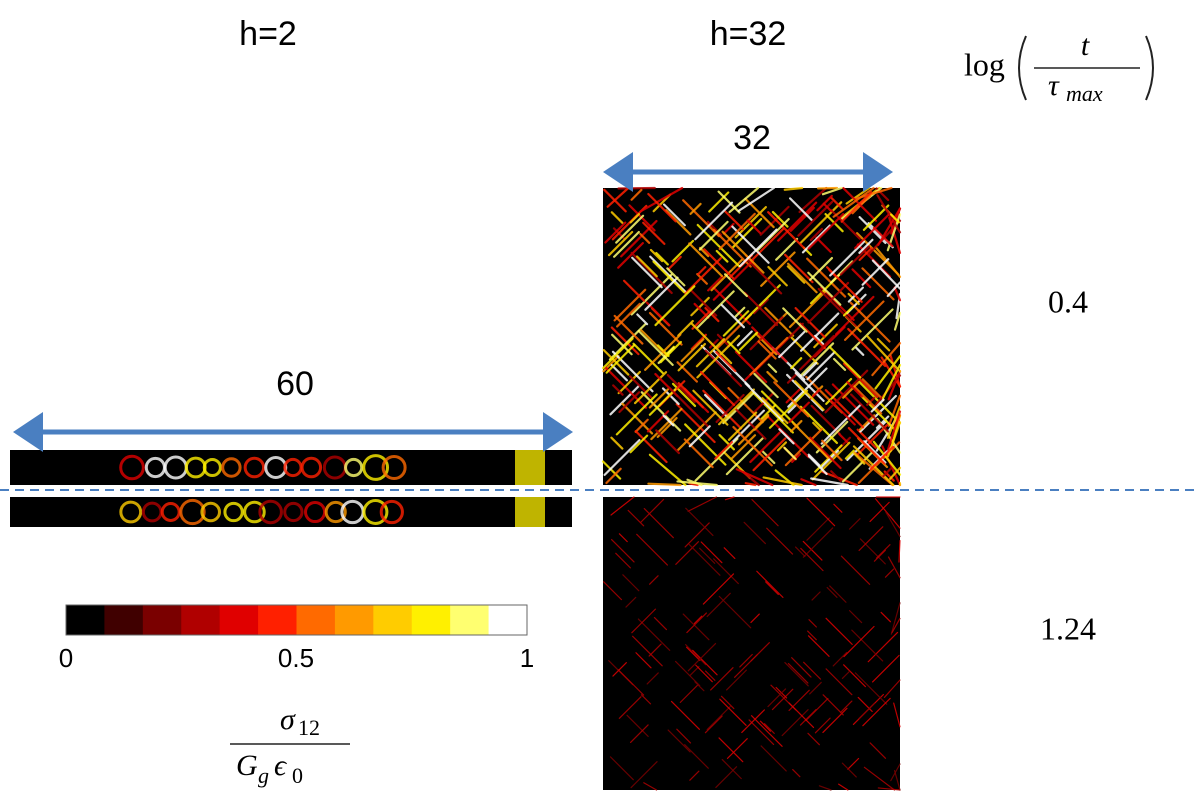 This screenshot has height=794, width=1198. I want to click on colorbar, so click(296, 620).